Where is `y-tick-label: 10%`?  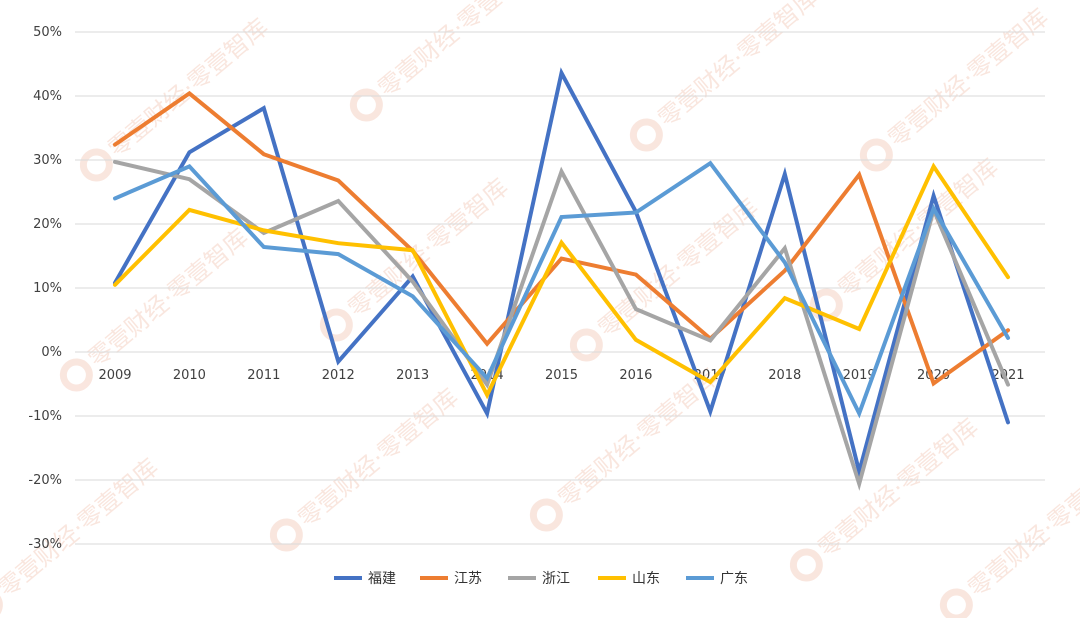
y-tick-label: 10% is located at coordinates (47, 288).